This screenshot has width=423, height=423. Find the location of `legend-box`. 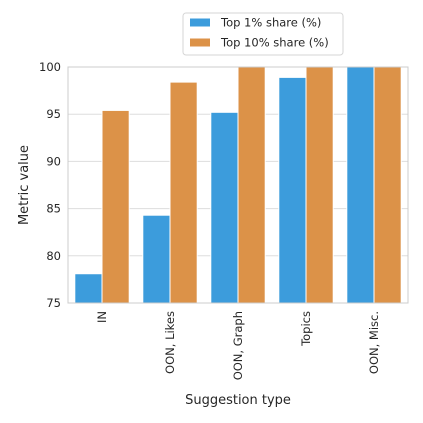

legend-box is located at coordinates (263, 34).